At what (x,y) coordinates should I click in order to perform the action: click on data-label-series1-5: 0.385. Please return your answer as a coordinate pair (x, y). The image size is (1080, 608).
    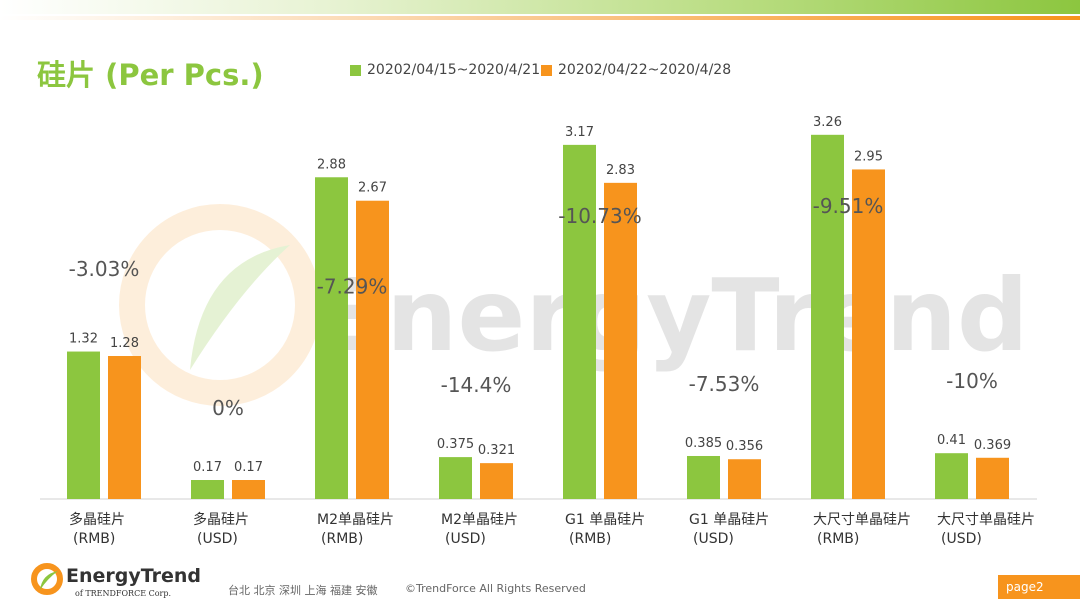
    Looking at the image, I should click on (703, 443).